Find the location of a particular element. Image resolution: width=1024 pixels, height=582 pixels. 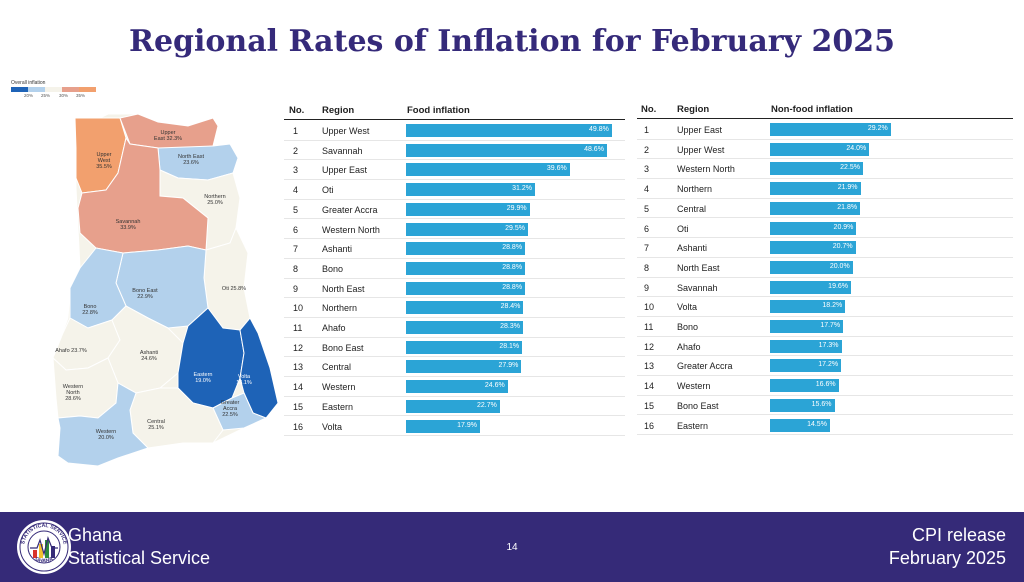

table-row: 16 Volta 17.9% is located at coordinates (454, 427).